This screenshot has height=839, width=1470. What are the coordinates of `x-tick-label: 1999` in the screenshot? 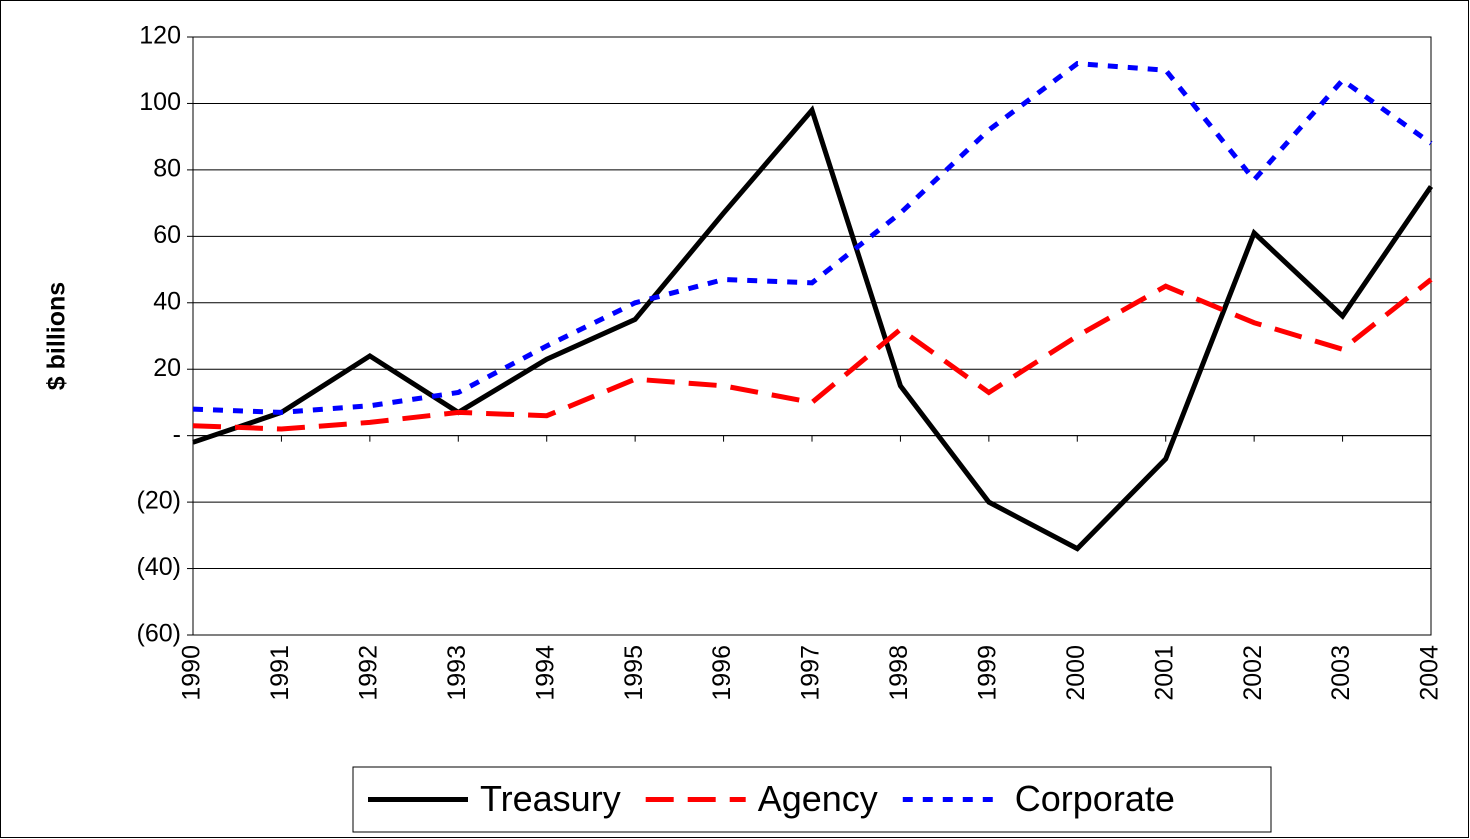 It's located at (987, 673).